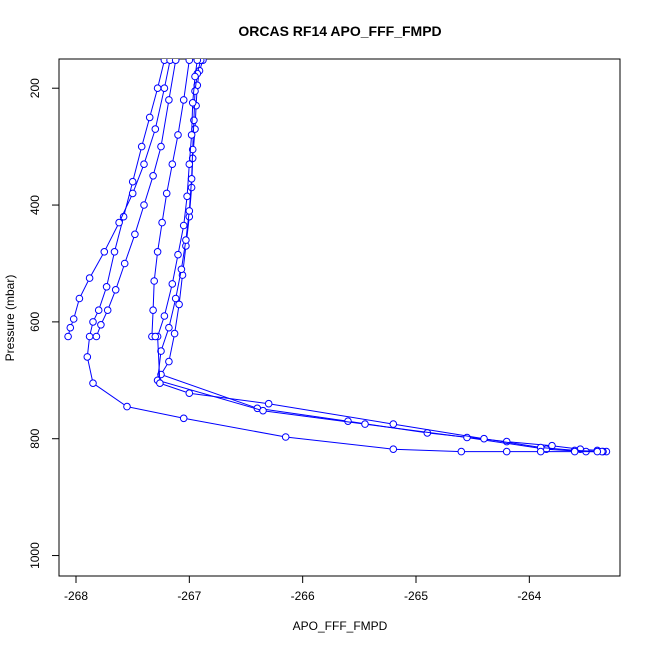  I want to click on y-tick-label: 600, so click(35, 322).